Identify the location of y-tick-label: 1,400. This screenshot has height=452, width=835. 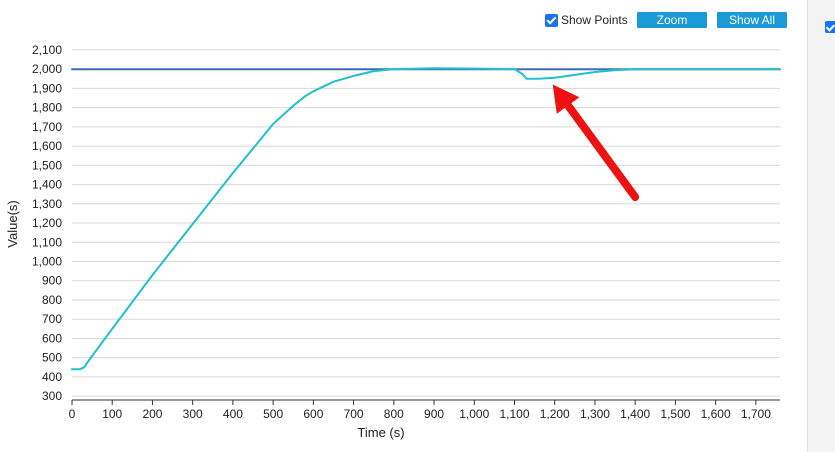
(47, 185).